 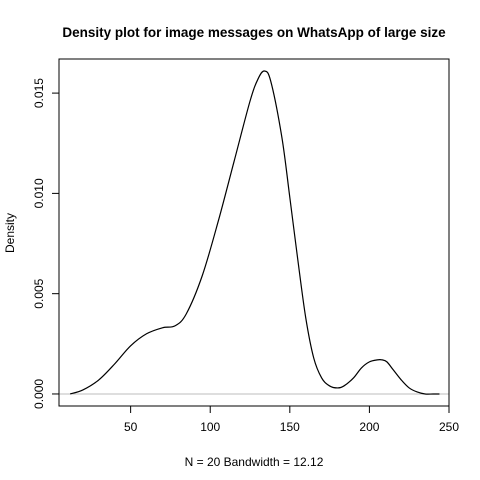 What do you see at coordinates (131, 427) in the screenshot?
I see `x-tick-label: 50` at bounding box center [131, 427].